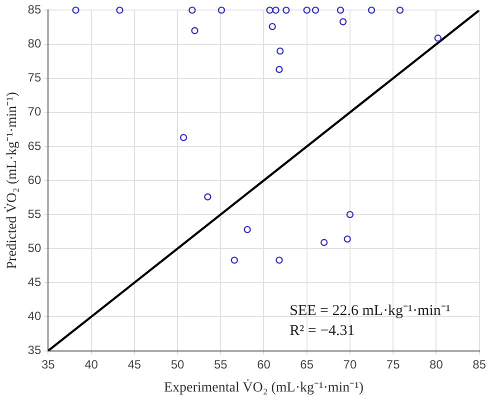 The width and height of the screenshot is (489, 400). Describe the element at coordinates (437, 364) in the screenshot. I see `x-tick-label: 80` at that location.